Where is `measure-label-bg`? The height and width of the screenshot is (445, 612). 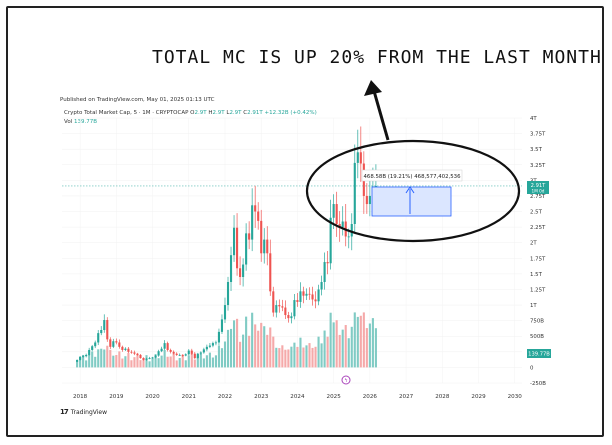 measure-label-bg is located at coordinates (412, 175).